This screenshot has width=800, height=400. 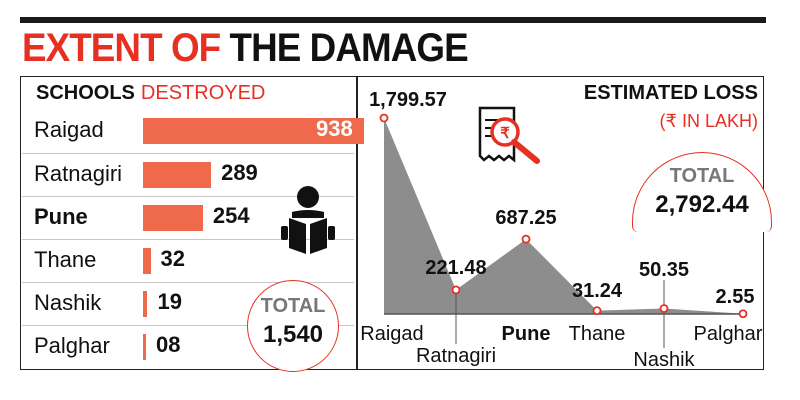 I want to click on table-row: Ratnagiri 289, so click(x=188, y=173).